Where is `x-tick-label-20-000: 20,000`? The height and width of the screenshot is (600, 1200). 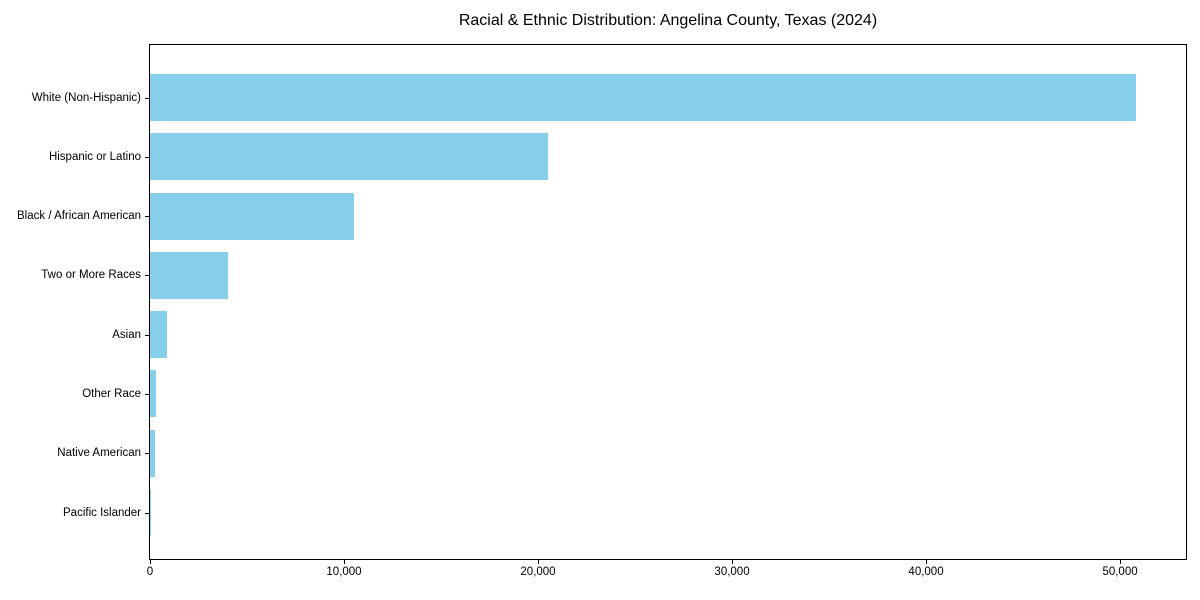
x-tick-label-20-000: 20,000 is located at coordinates (538, 572).